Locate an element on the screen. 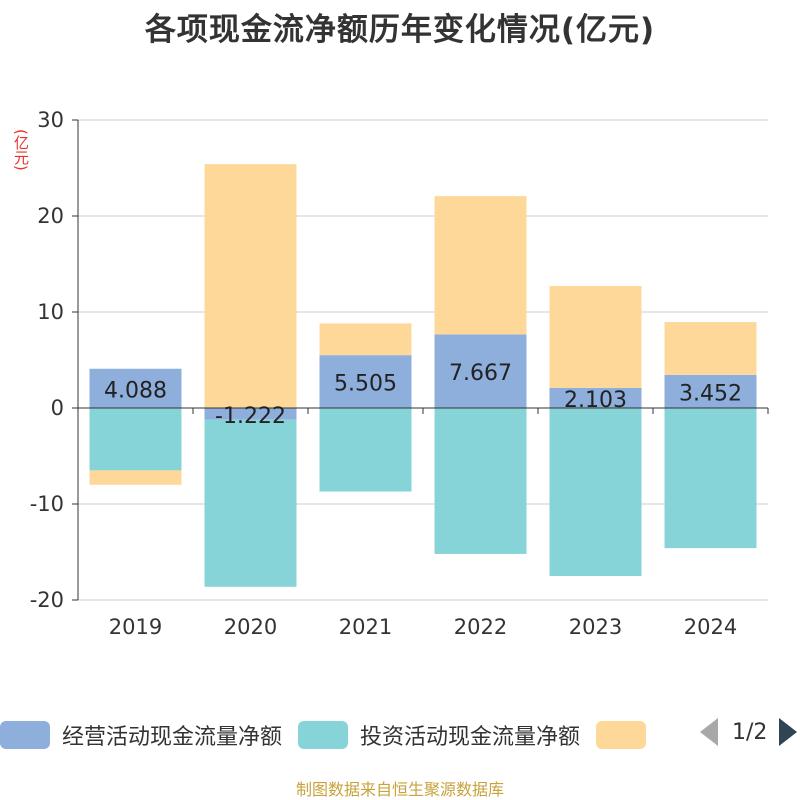 This screenshot has height=800, width=800. data-label: 4.088 is located at coordinates (135, 390).